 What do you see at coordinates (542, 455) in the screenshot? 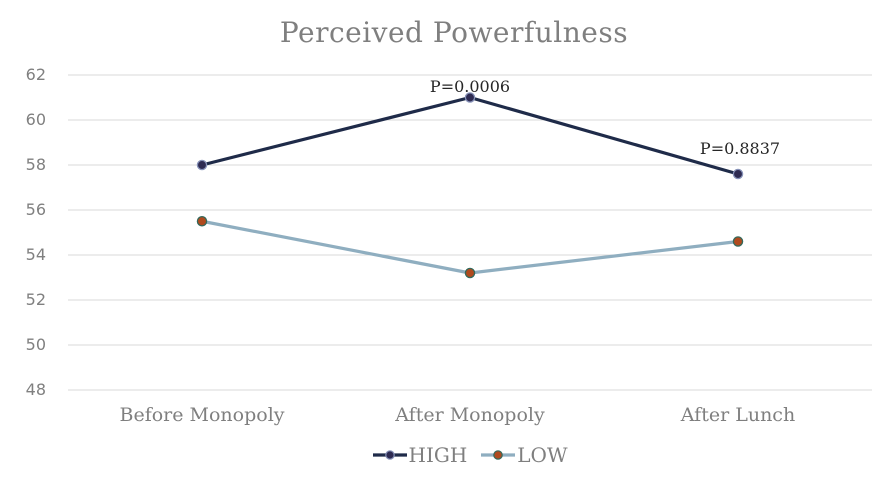
I see `legend-label: LOW` at bounding box center [542, 455].